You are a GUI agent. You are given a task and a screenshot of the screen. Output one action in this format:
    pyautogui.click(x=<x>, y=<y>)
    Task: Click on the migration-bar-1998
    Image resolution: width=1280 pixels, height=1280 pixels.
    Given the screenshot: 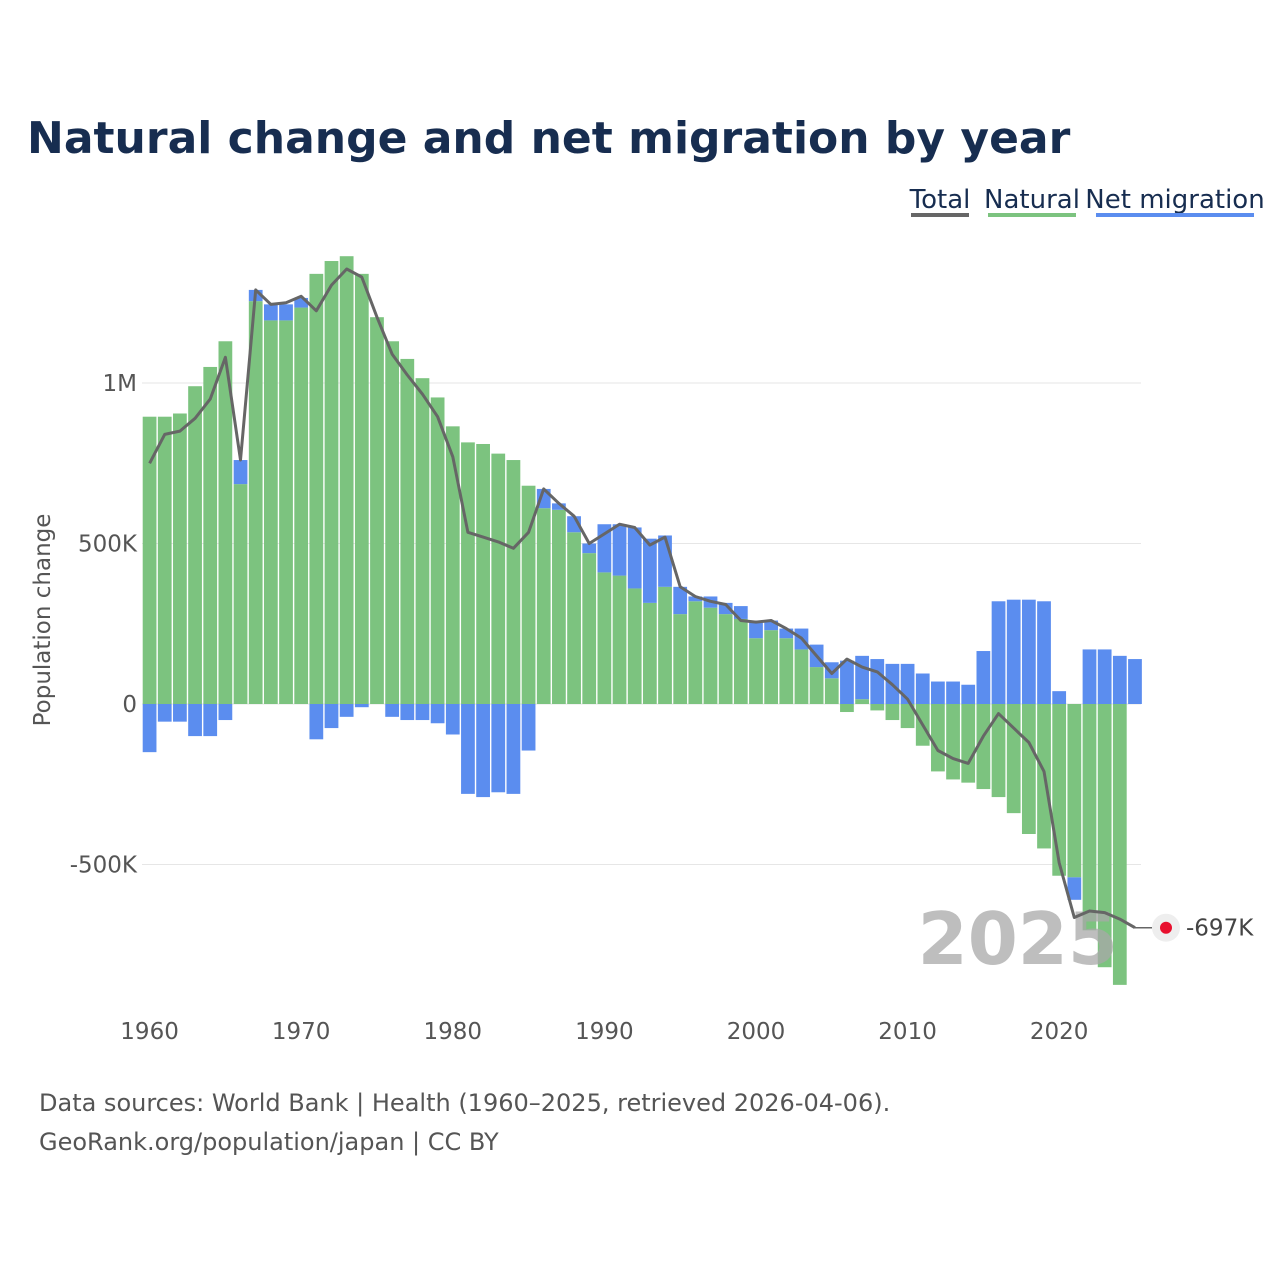 What is the action you would take?
    pyautogui.click(x=725, y=608)
    